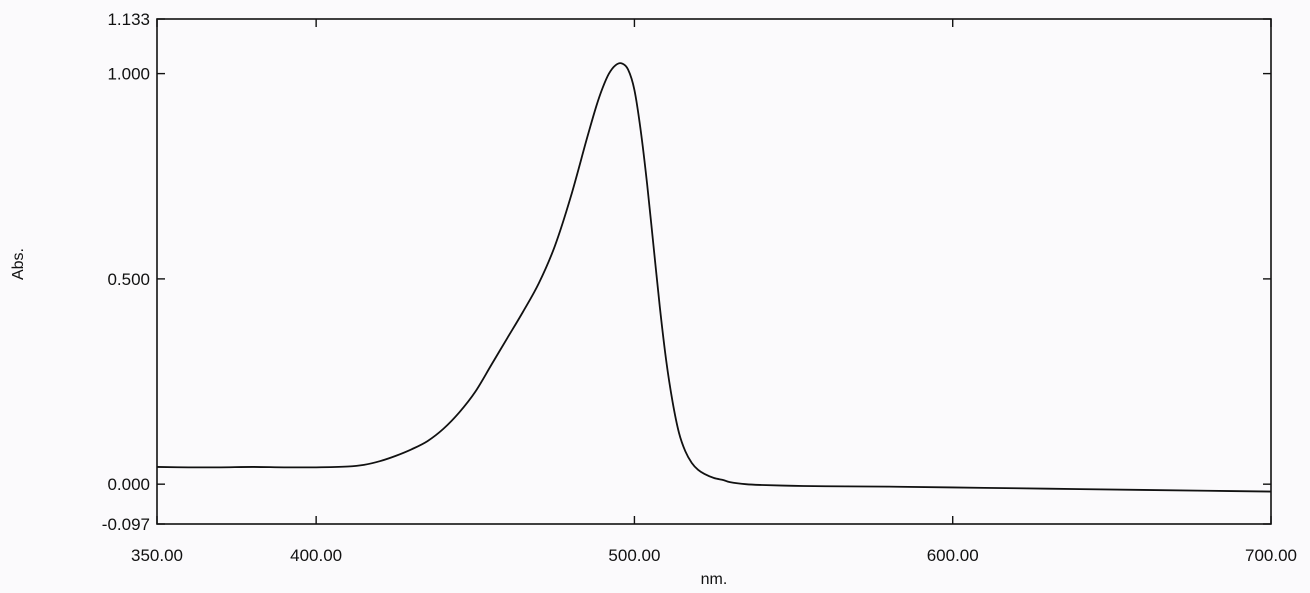 The image size is (1310, 593). Describe the element at coordinates (316, 555) in the screenshot. I see `x-tick-label: 400.00` at that location.